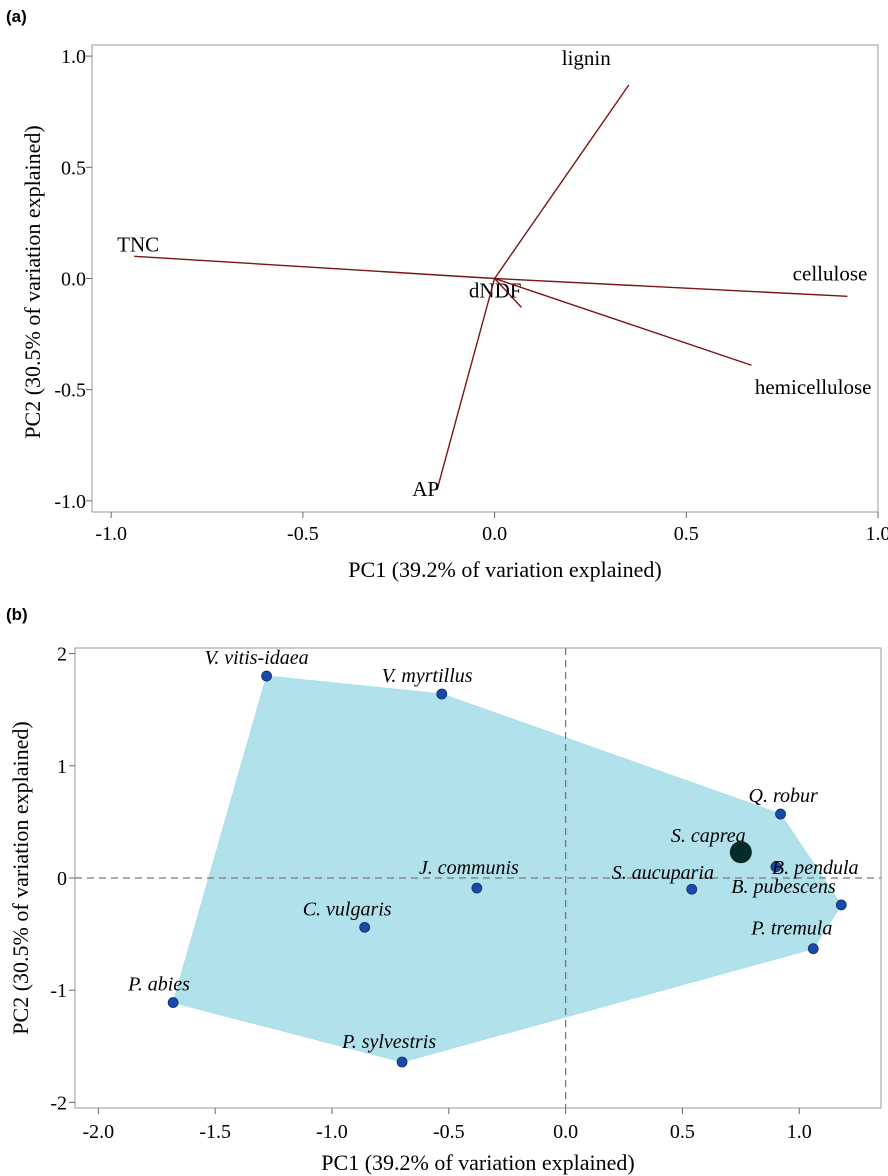 The width and height of the screenshot is (888, 1176). What do you see at coordinates (442, 694) in the screenshot?
I see `point-v-myrtillus` at bounding box center [442, 694].